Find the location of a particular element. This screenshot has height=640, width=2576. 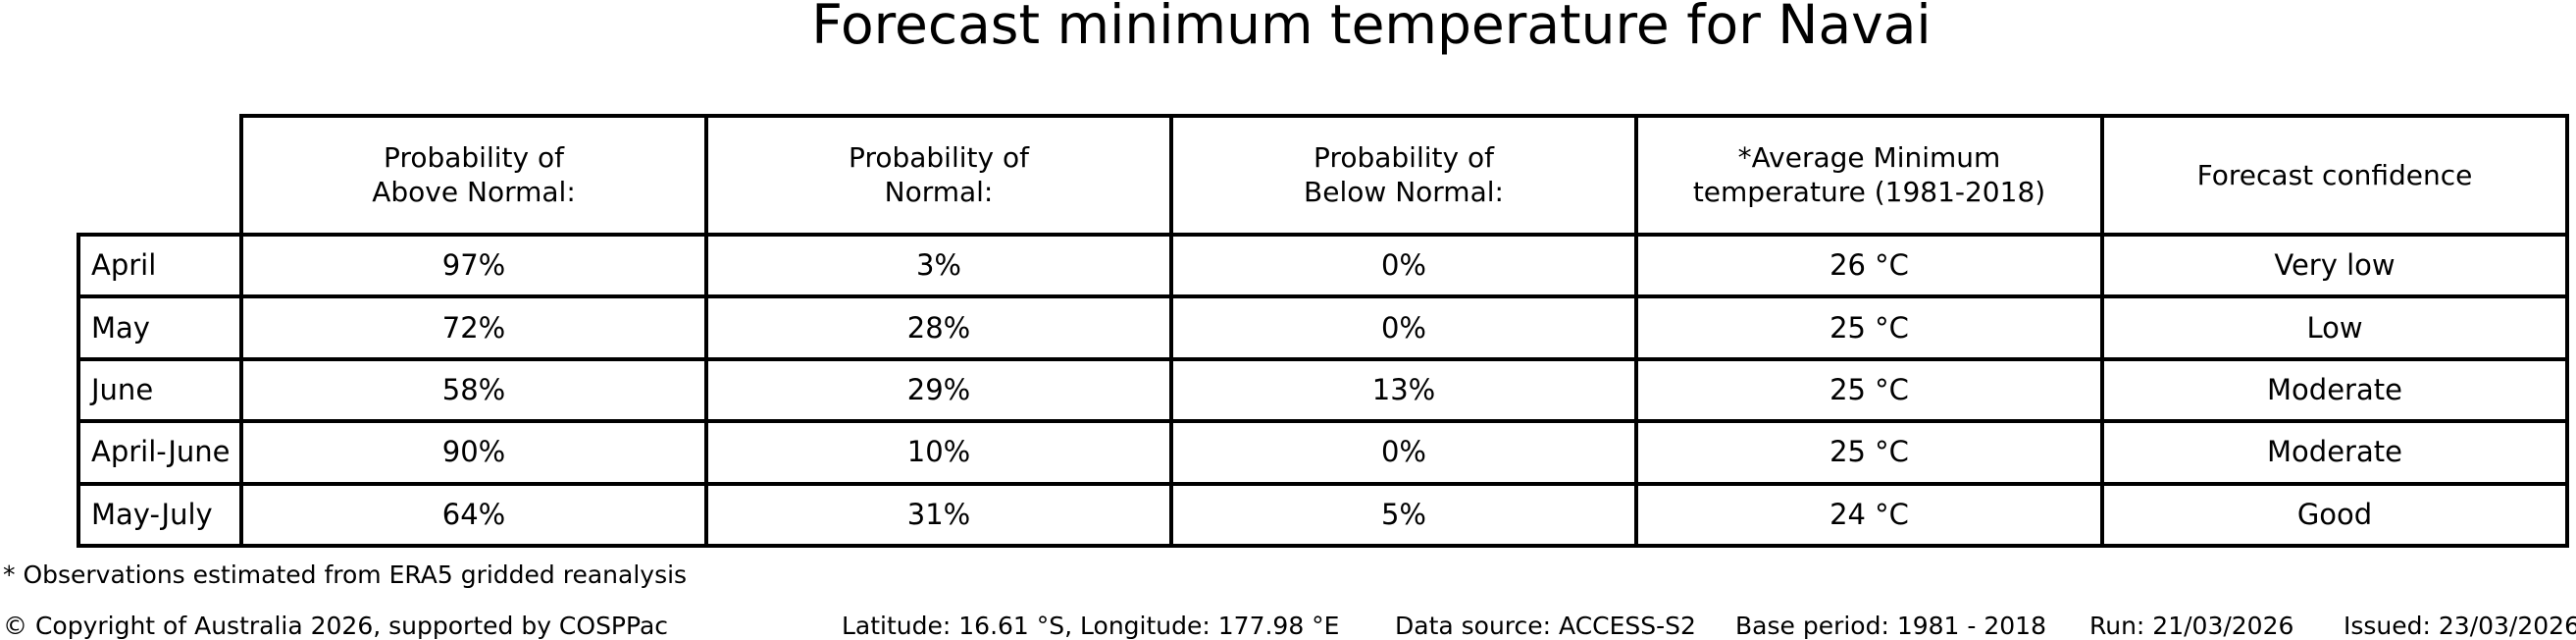

cell-average-min-temp: 24 °C is located at coordinates (1869, 514).